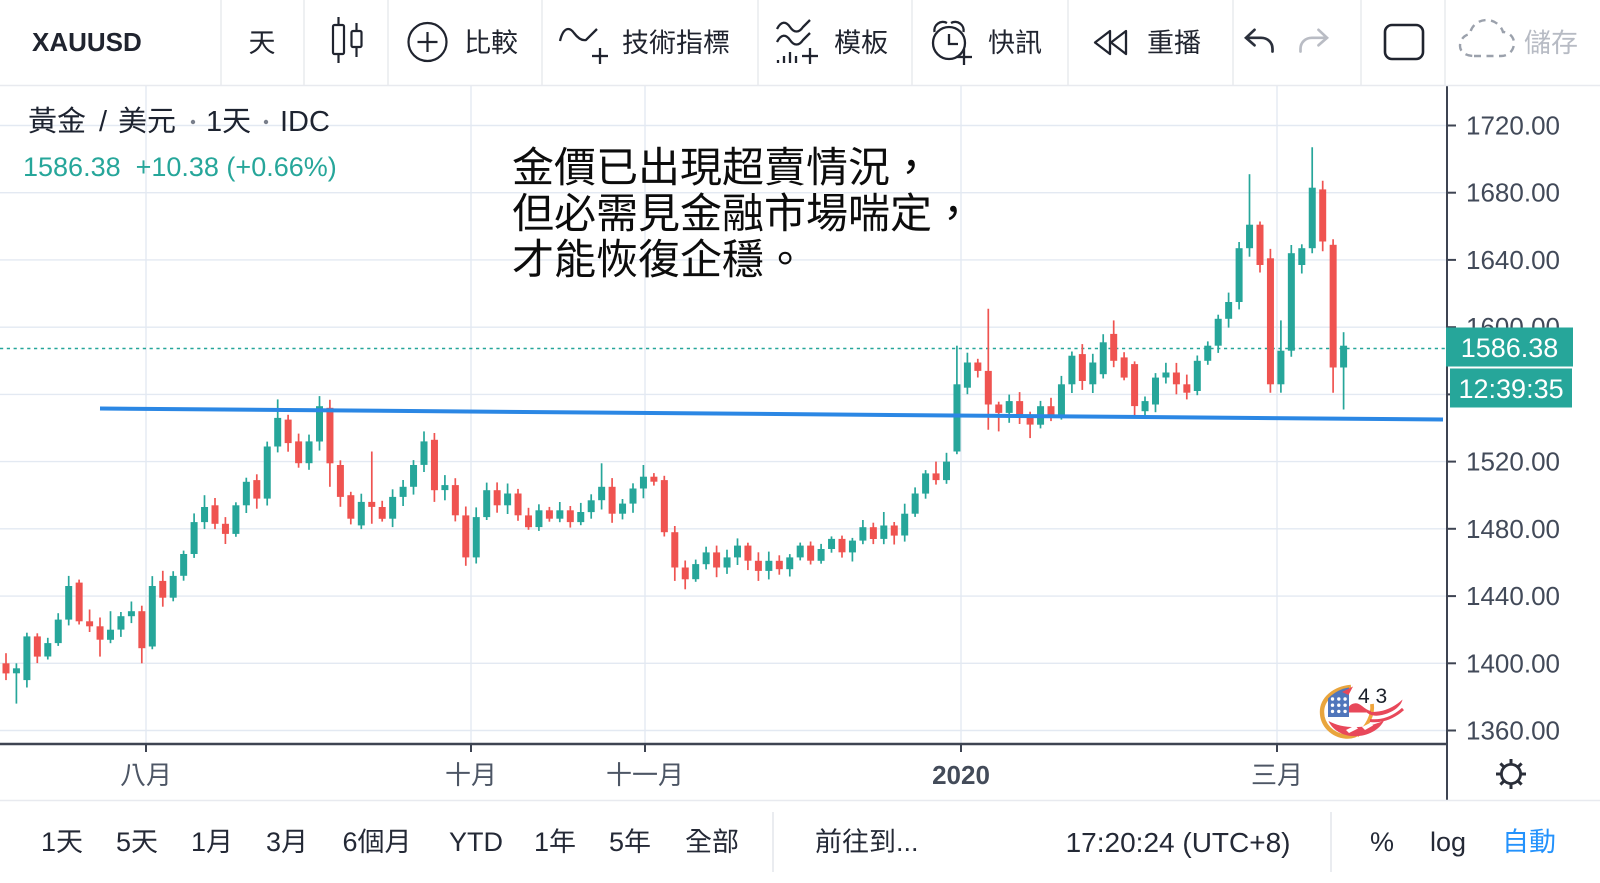 Image resolution: width=1600 pixels, height=883 pixels. I want to click on svg-text: 3, so click(273, 842).